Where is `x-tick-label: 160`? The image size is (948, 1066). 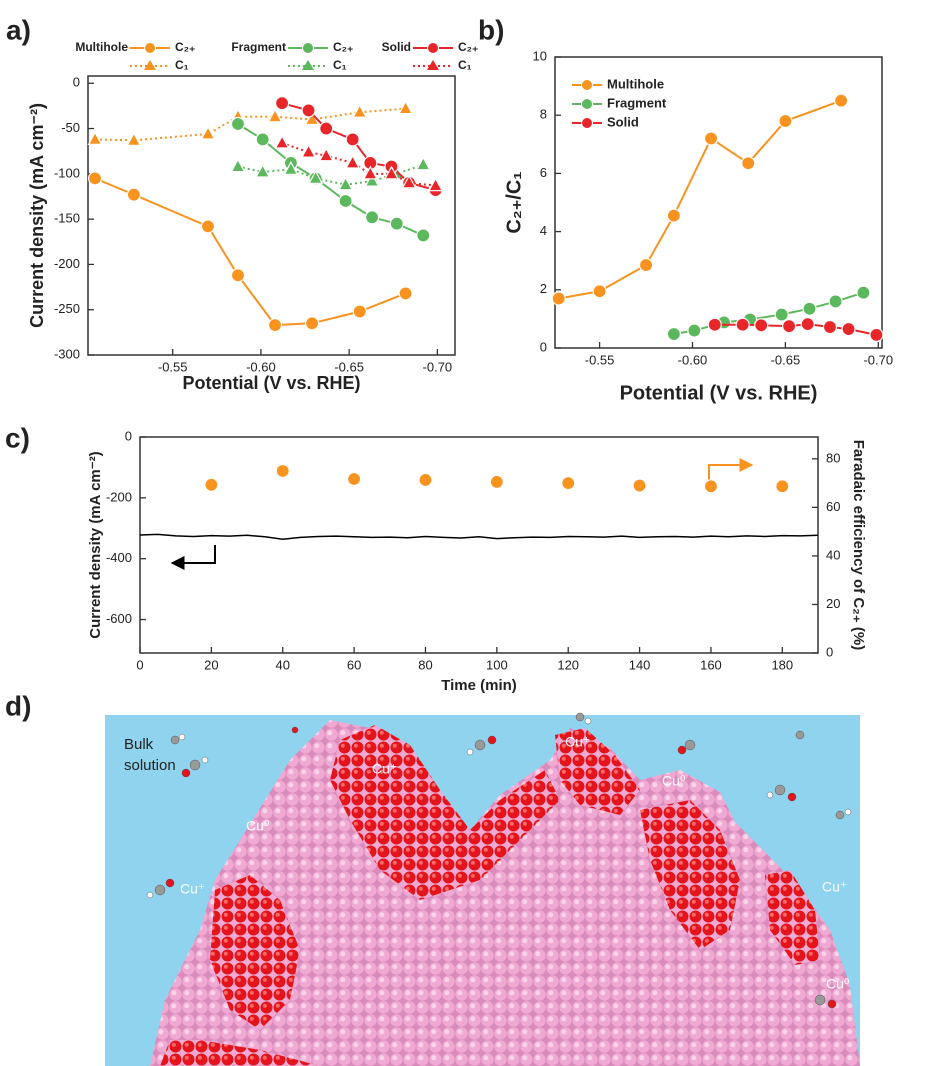 x-tick-label: 160 is located at coordinates (711, 664).